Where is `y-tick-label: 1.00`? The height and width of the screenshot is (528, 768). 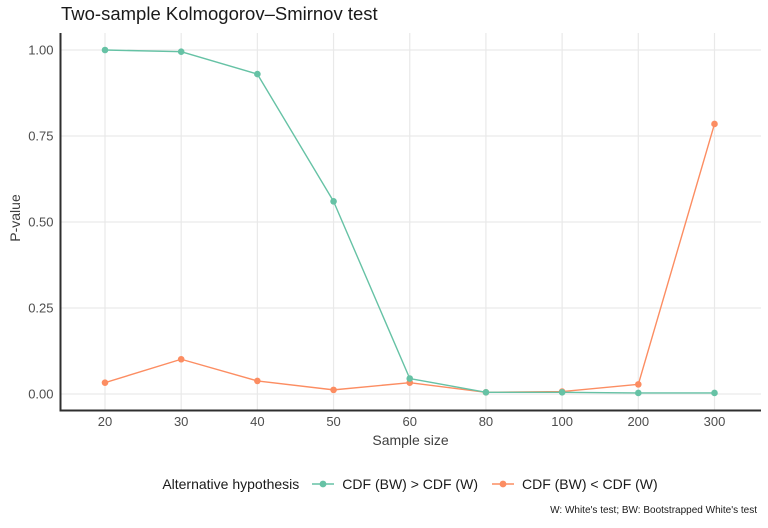 y-tick-label: 1.00 is located at coordinates (40, 50).